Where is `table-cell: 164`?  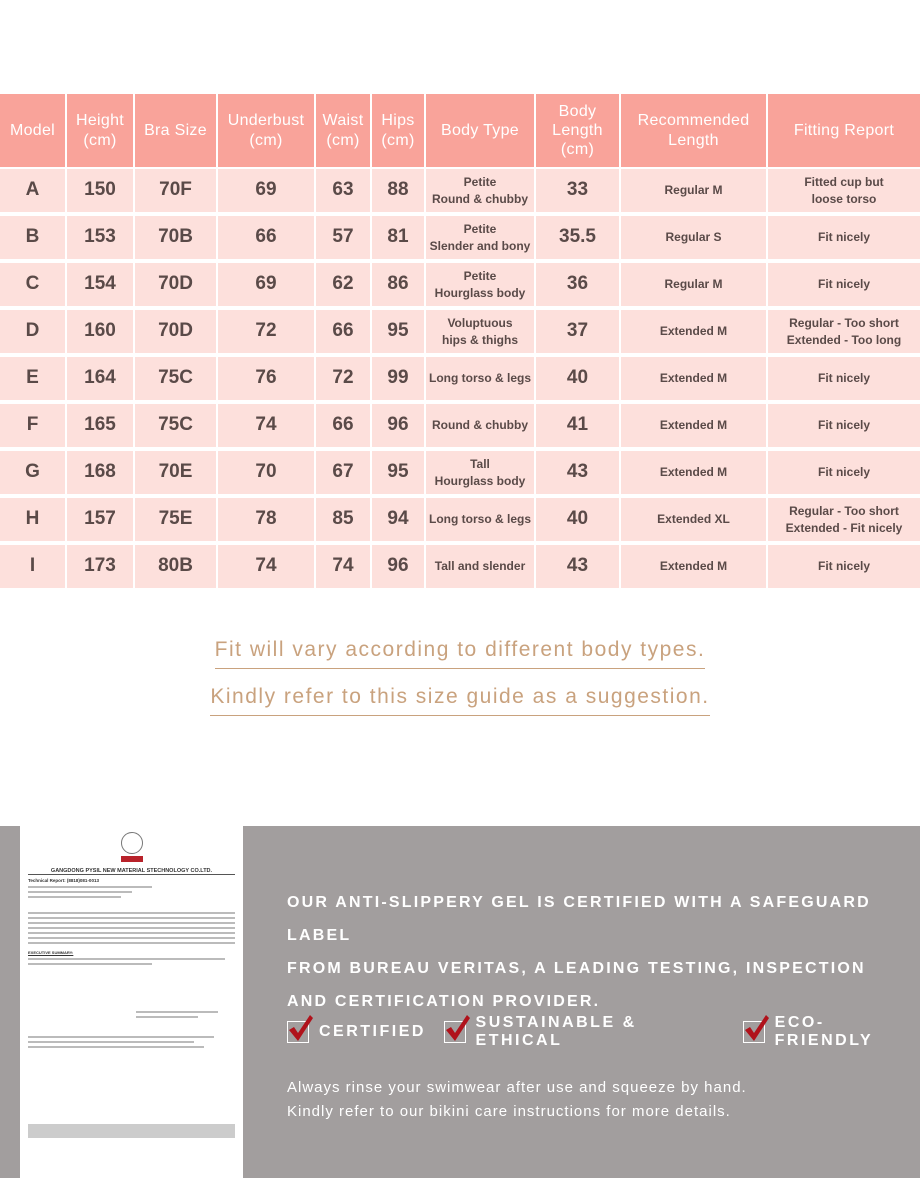
table-cell: 164 is located at coordinates (100, 378).